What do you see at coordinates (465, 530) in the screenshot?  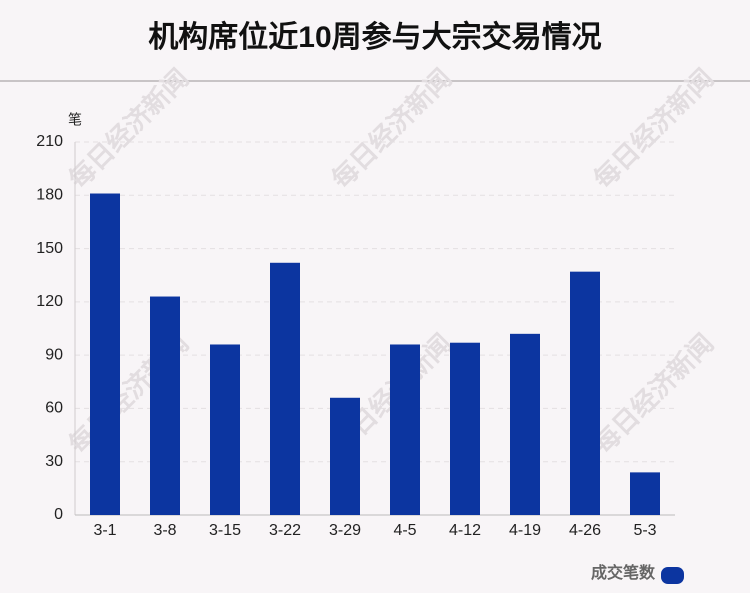 I see `x-tick-label: 4-12` at bounding box center [465, 530].